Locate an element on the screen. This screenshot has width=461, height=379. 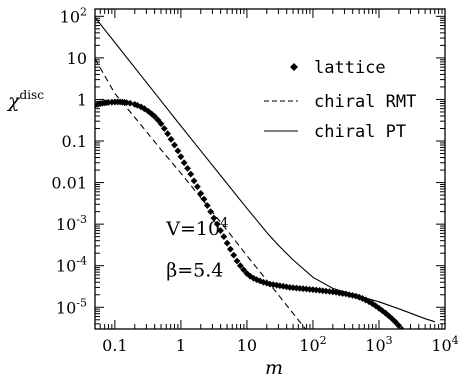
x-tick-label: 1 is located at coordinates (181, 345).